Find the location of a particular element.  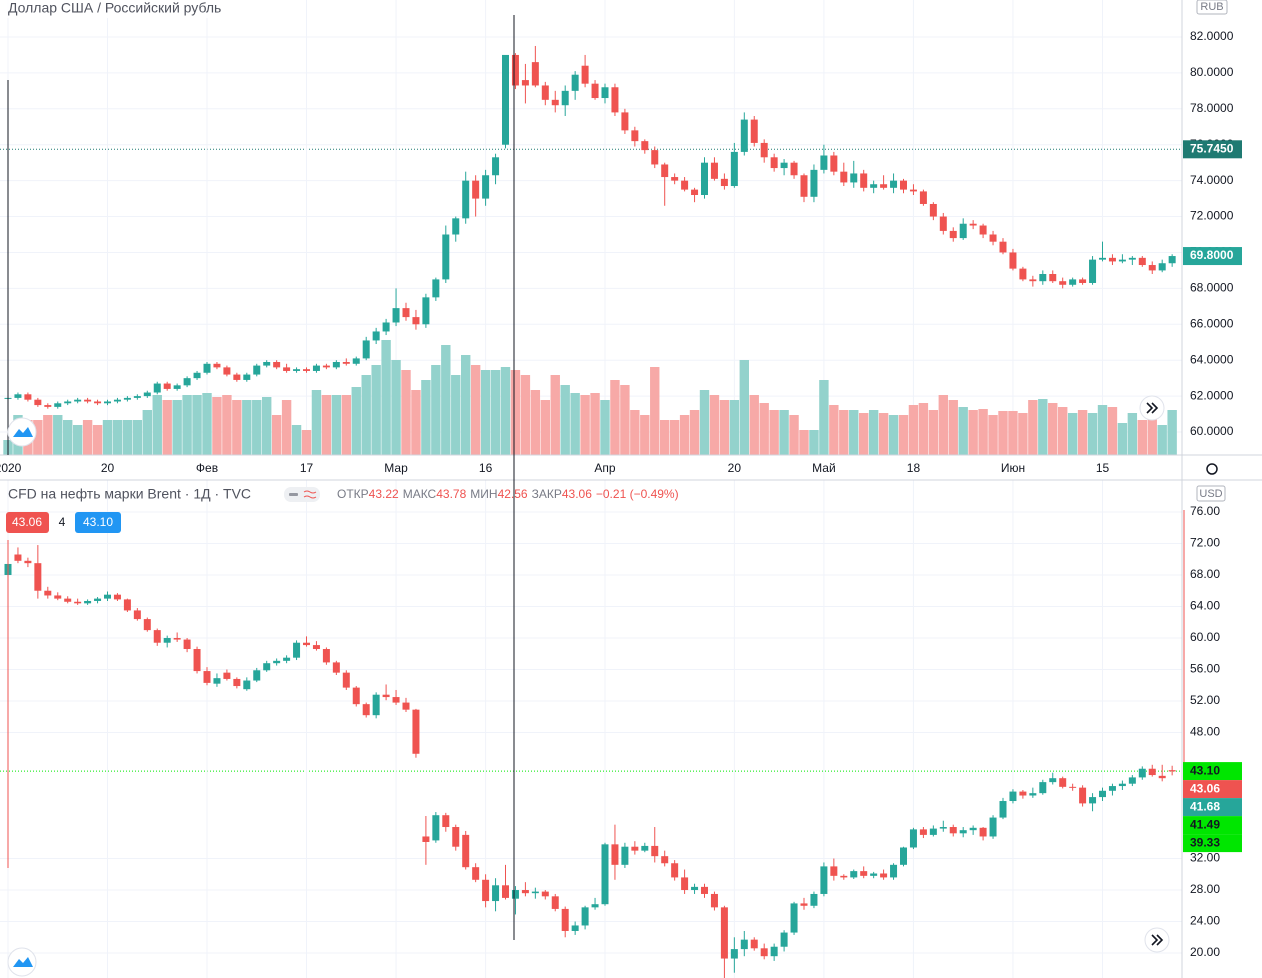

logo-icon is located at coordinates (23, 962).